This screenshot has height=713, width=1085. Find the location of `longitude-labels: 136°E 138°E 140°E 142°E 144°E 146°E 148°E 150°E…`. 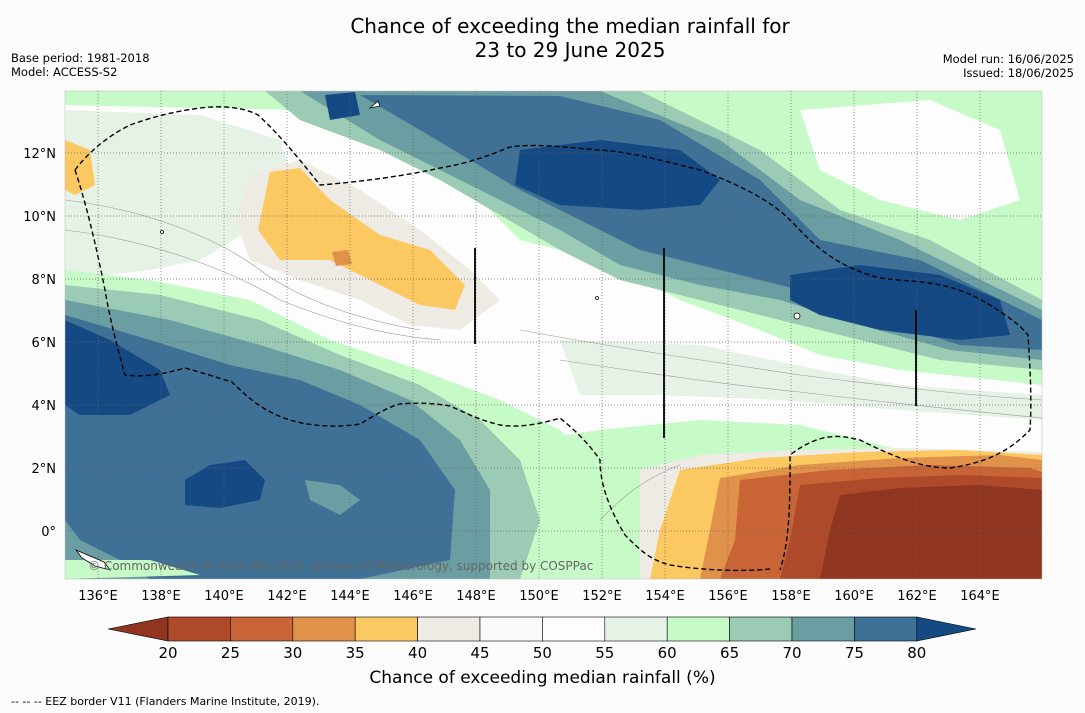

longitude-labels: 136°E 138°E 140°E 142°E 144°E 146°E 148°E 150°E… is located at coordinates (539, 596).